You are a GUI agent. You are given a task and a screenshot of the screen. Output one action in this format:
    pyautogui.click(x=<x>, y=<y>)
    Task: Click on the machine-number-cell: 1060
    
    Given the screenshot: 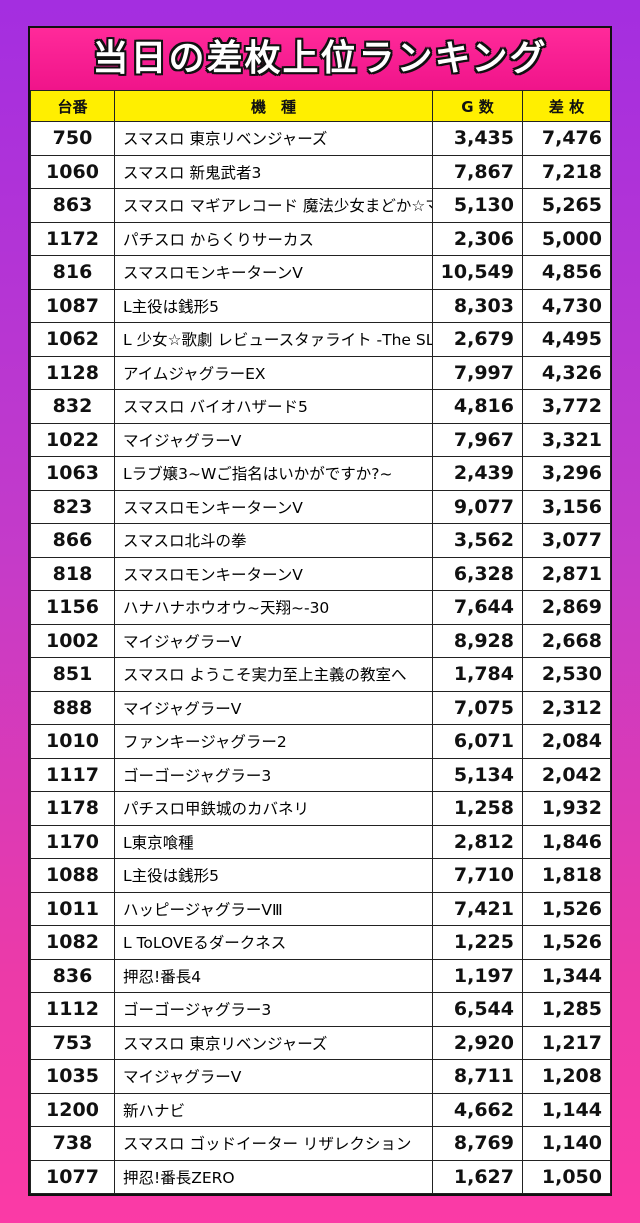 What is the action you would take?
    pyautogui.click(x=72, y=171)
    